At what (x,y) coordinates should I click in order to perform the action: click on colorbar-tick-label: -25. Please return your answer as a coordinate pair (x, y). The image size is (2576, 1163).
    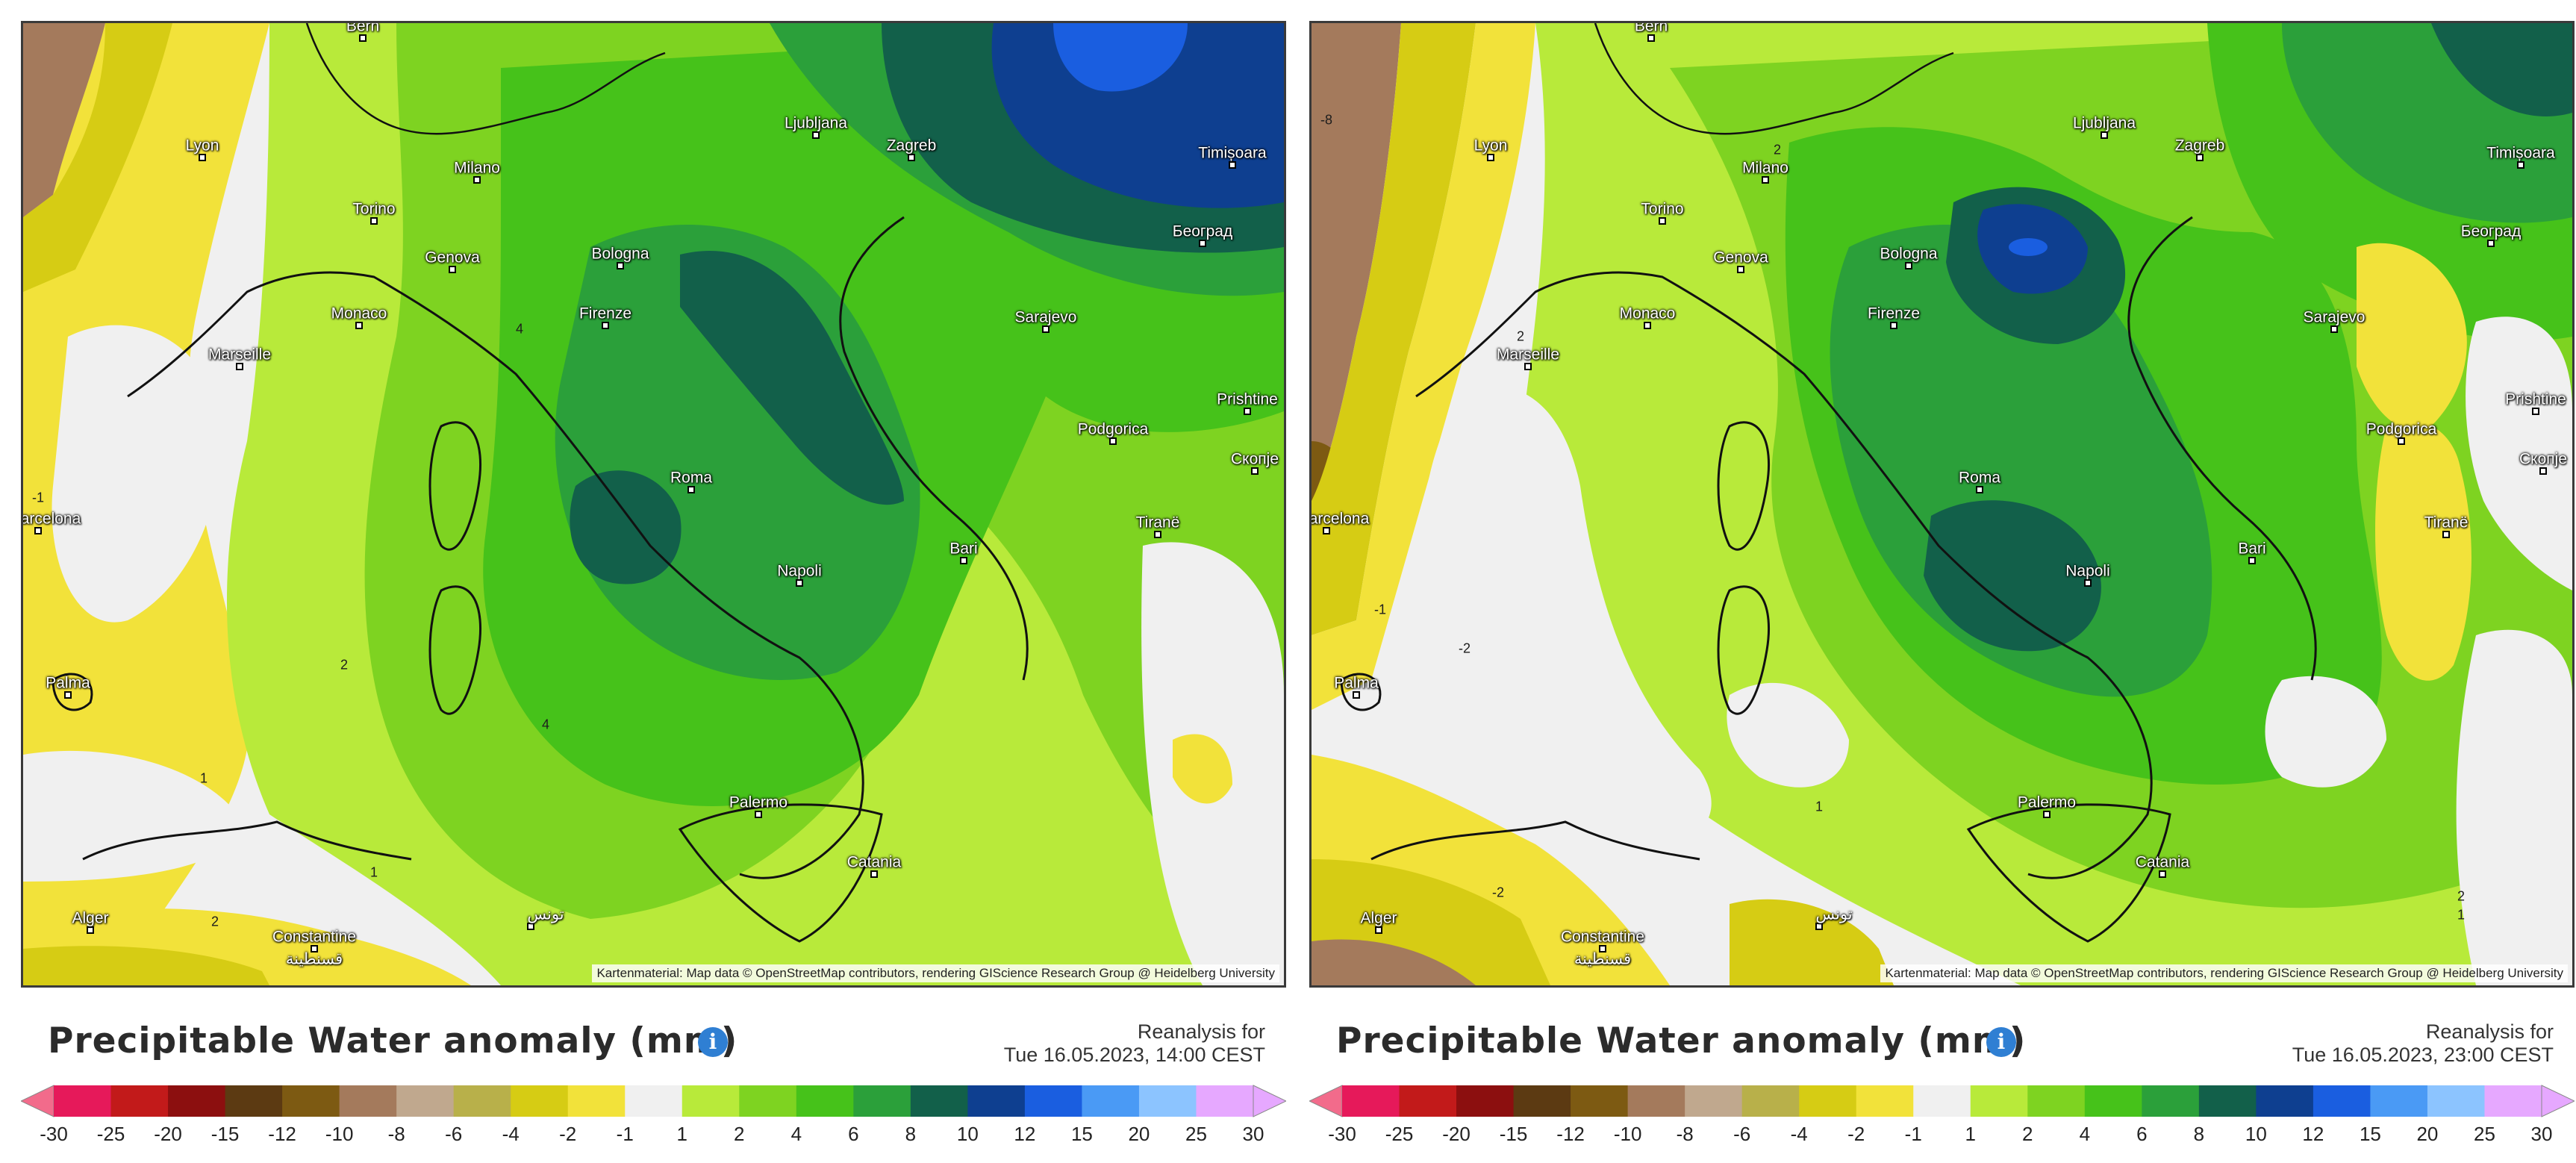
    Looking at the image, I should click on (110, 1134).